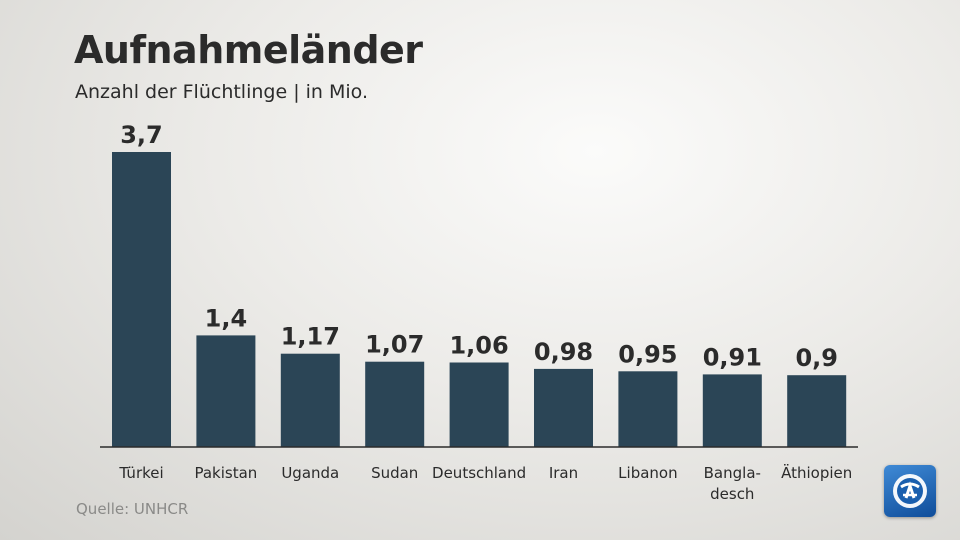 The image size is (960, 540). What do you see at coordinates (563, 473) in the screenshot?
I see `category-label: Iran` at bounding box center [563, 473].